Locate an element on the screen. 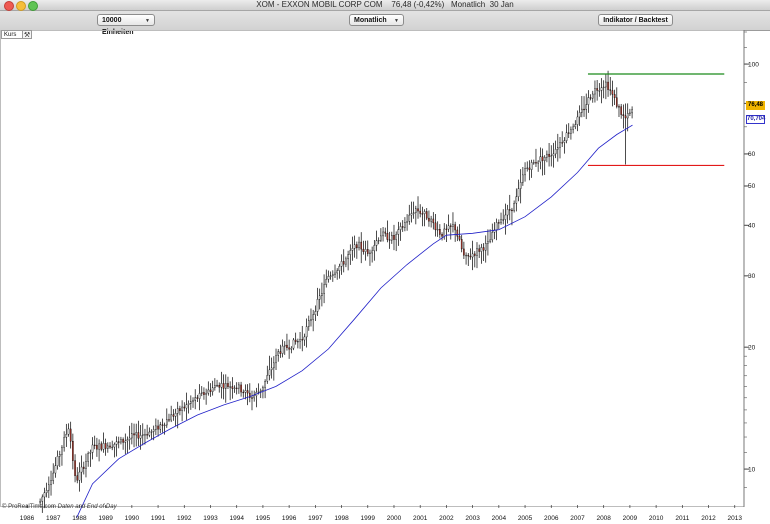  chevron-down-icon: ▼ is located at coordinates (396, 21).